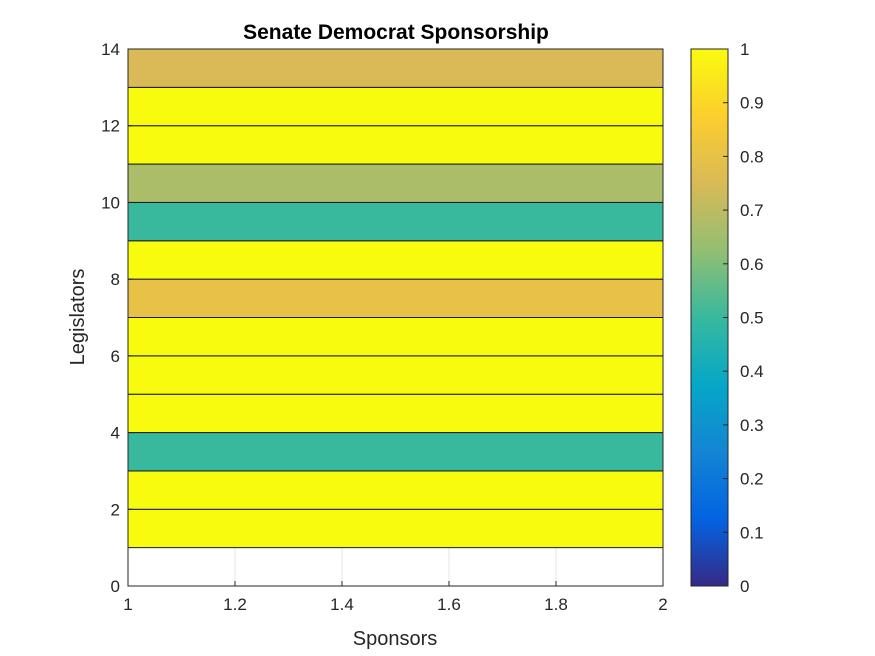 The width and height of the screenshot is (875, 656). I want to click on colorbar-tick-label: 0.6, so click(752, 264).